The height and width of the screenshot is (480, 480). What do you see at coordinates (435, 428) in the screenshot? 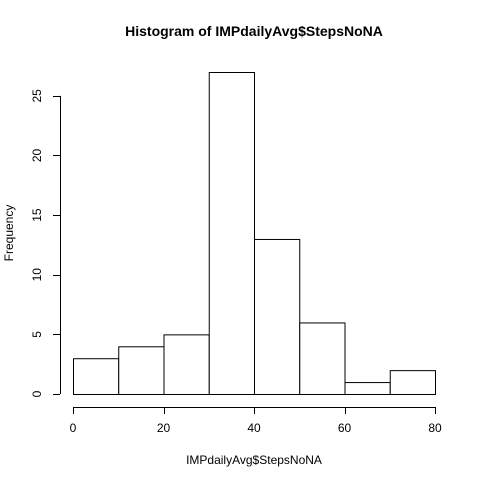
I see `x-tick-label-80: 80` at bounding box center [435, 428].